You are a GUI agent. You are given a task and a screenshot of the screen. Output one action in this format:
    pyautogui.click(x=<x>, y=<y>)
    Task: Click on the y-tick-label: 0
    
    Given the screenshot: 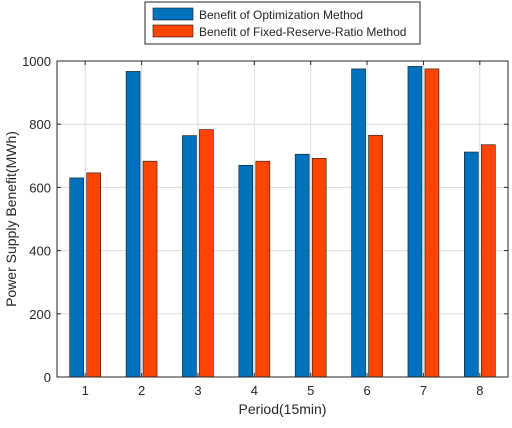 What is the action you would take?
    pyautogui.click(x=47, y=377)
    